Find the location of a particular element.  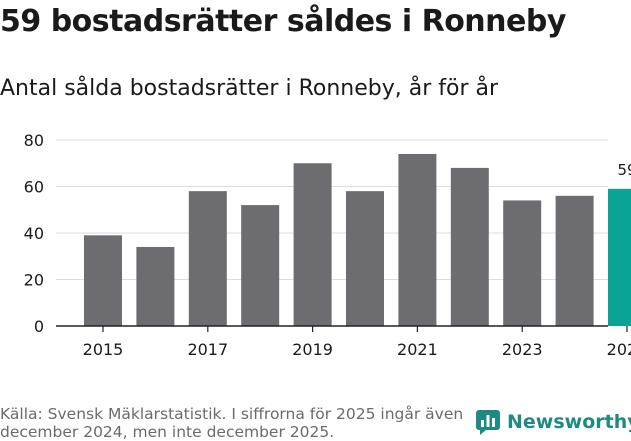

bar-2018 is located at coordinates (260, 265).